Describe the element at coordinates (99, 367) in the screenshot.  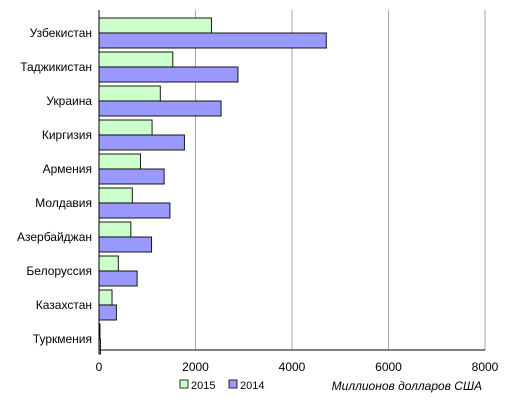
I see `x-tick-label-0: 0` at that location.